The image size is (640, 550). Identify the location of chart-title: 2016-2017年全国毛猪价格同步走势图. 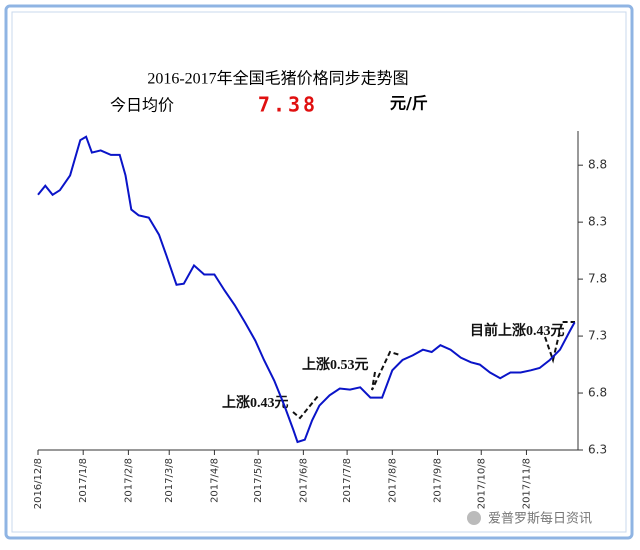
(277, 79).